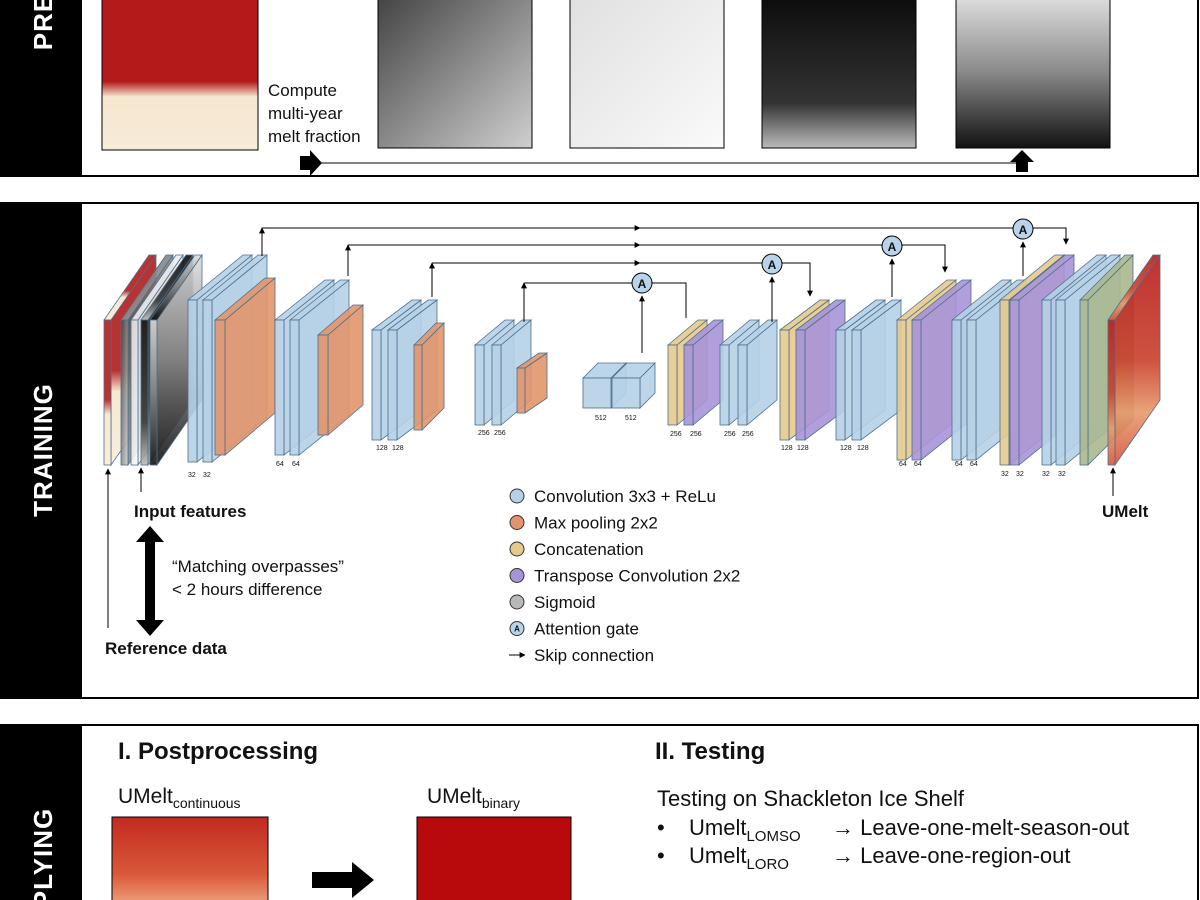 The width and height of the screenshot is (1200, 900). Describe the element at coordinates (494, 858) in the screenshot. I see `binary-image` at that location.